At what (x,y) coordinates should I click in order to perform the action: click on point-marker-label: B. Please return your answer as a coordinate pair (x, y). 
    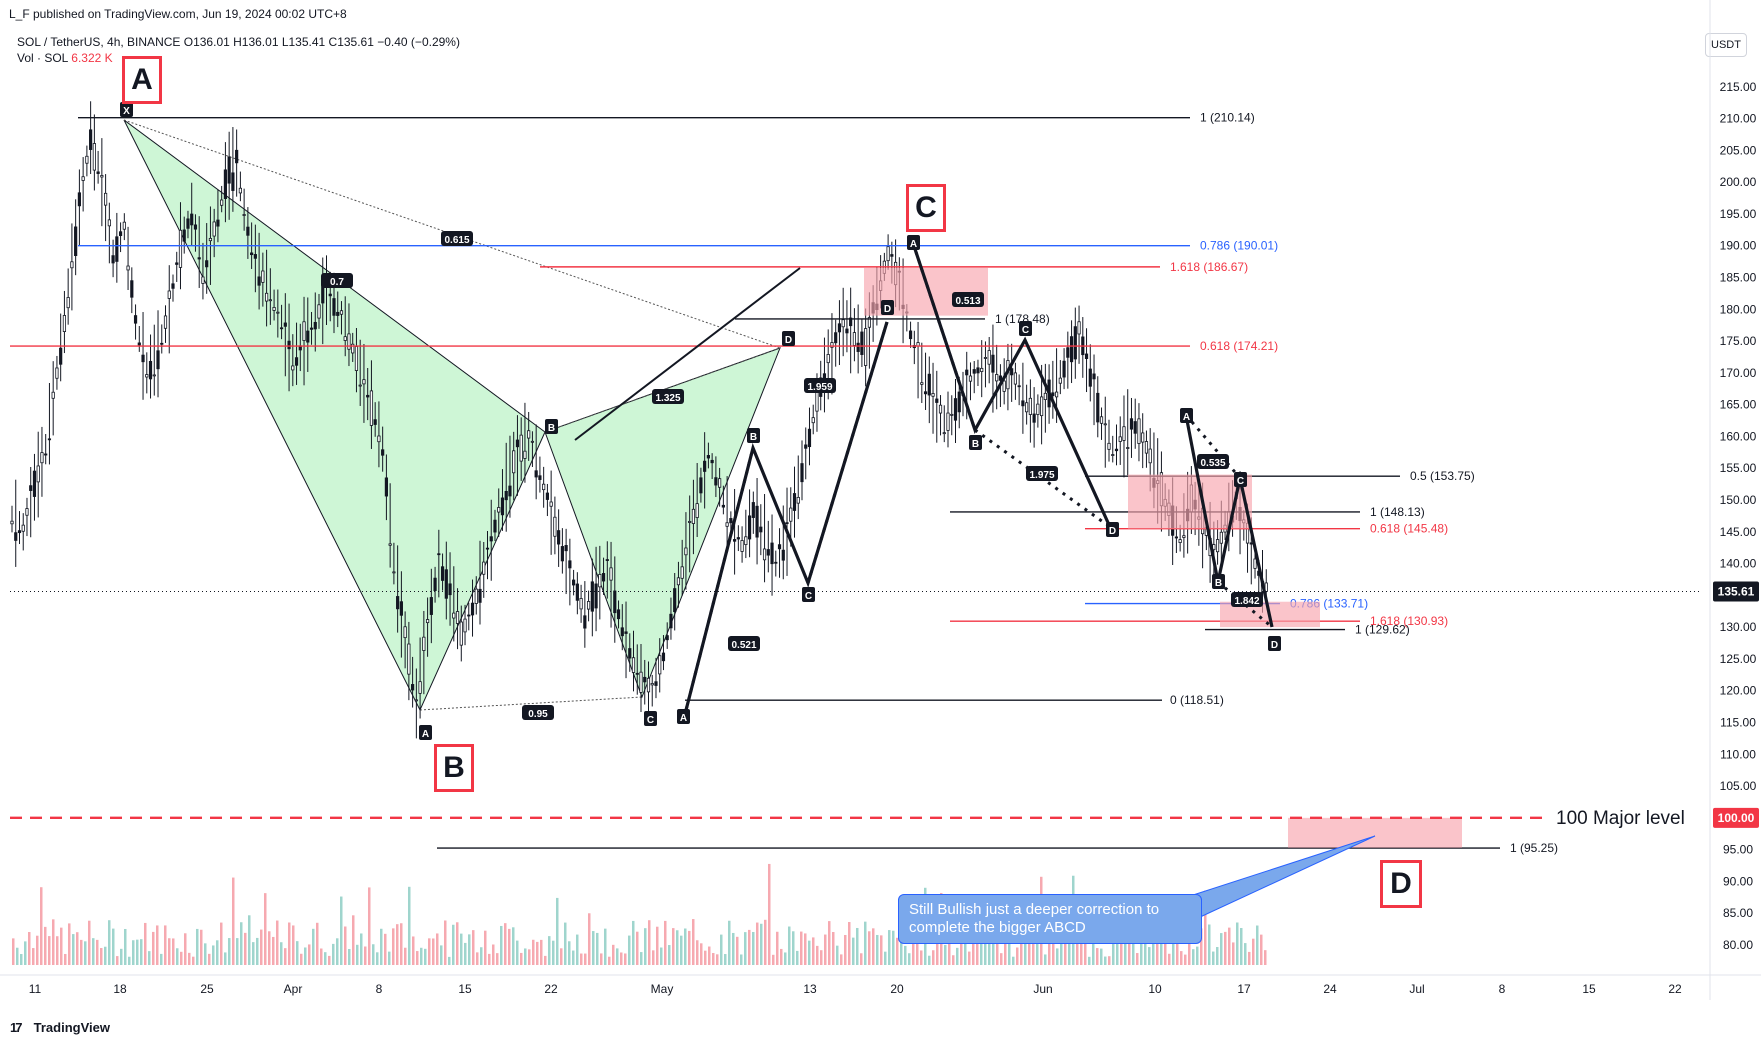
    Looking at the image, I should click on (1218, 583).